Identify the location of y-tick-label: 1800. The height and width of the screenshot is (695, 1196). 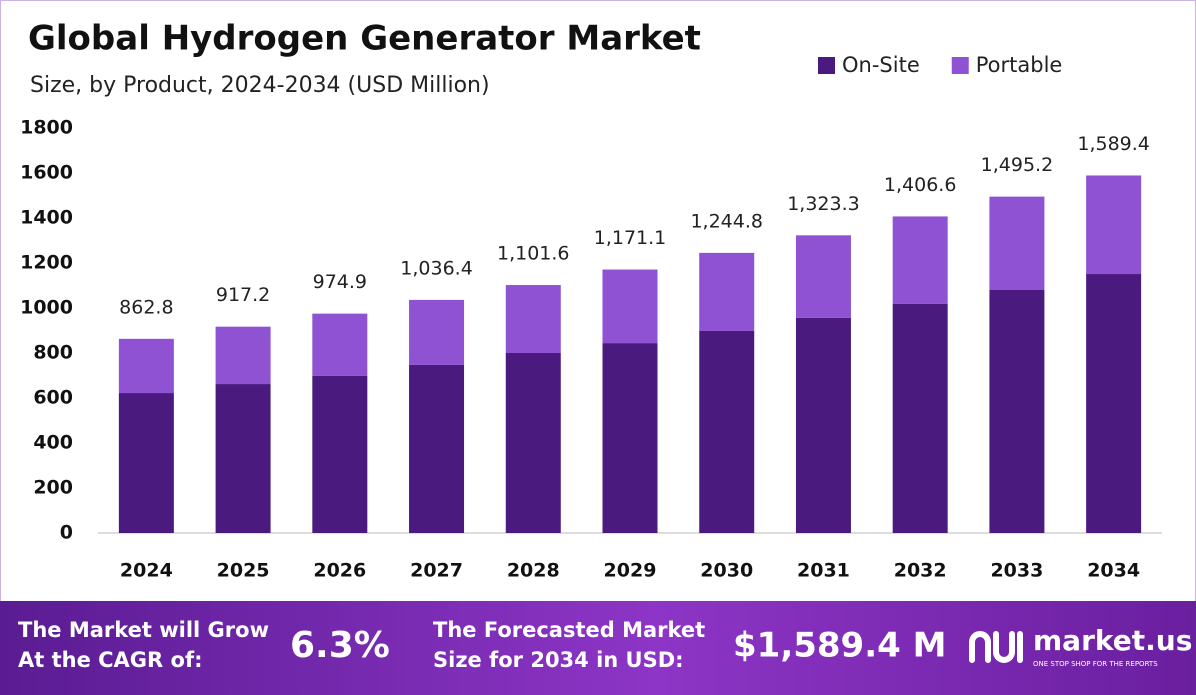
(46, 128).